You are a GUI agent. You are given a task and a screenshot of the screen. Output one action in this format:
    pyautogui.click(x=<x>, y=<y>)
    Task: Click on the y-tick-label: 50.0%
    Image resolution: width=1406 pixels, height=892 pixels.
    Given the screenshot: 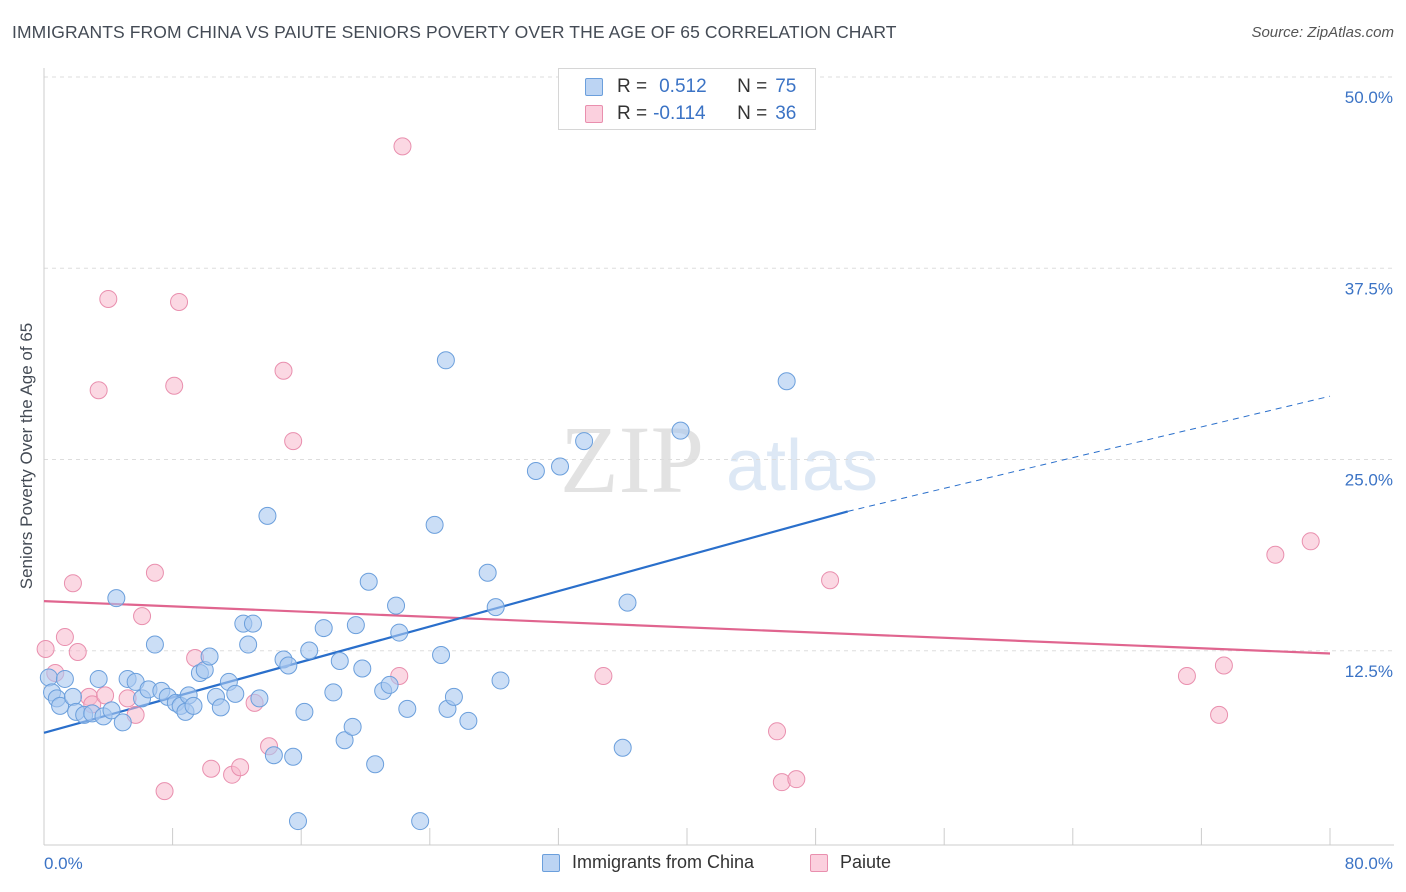 What is the action you would take?
    pyautogui.click(x=1369, y=97)
    